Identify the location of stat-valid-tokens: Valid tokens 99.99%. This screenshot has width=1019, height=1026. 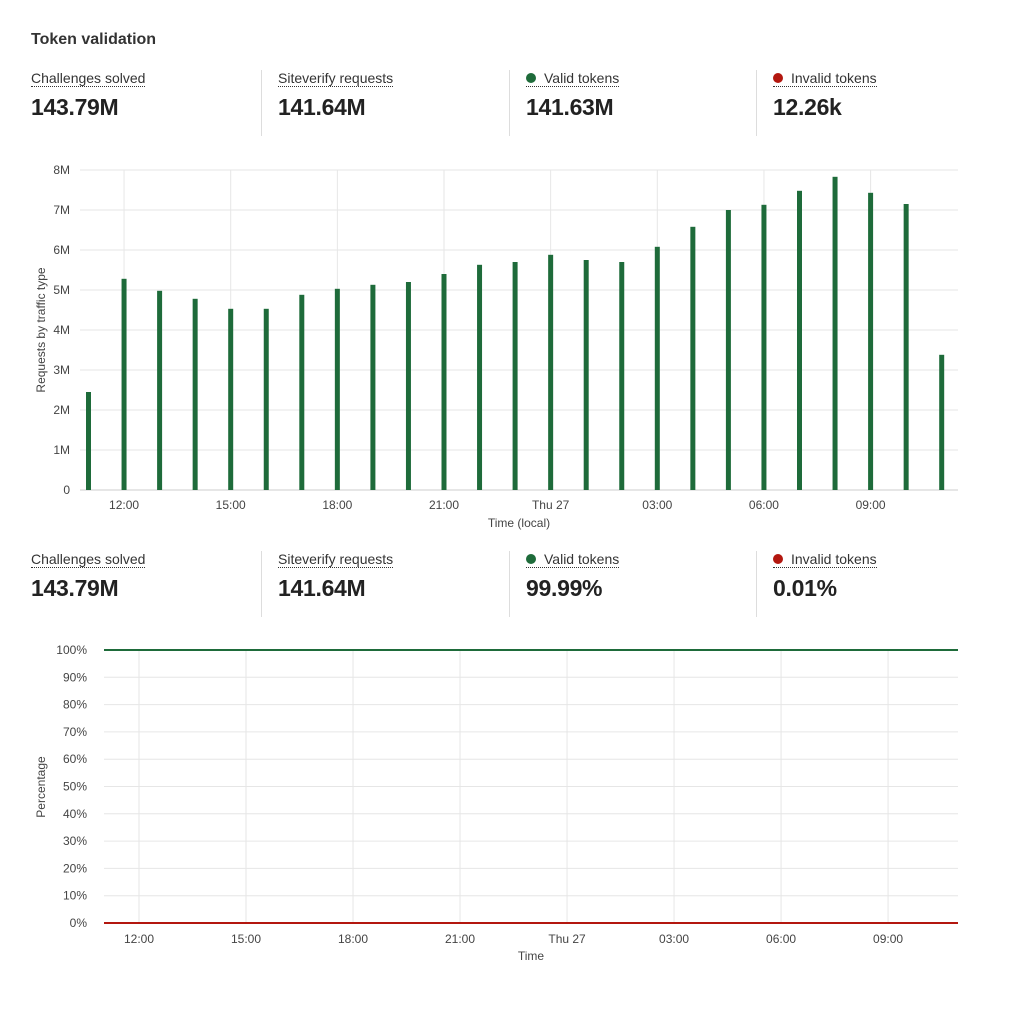
(573, 584).